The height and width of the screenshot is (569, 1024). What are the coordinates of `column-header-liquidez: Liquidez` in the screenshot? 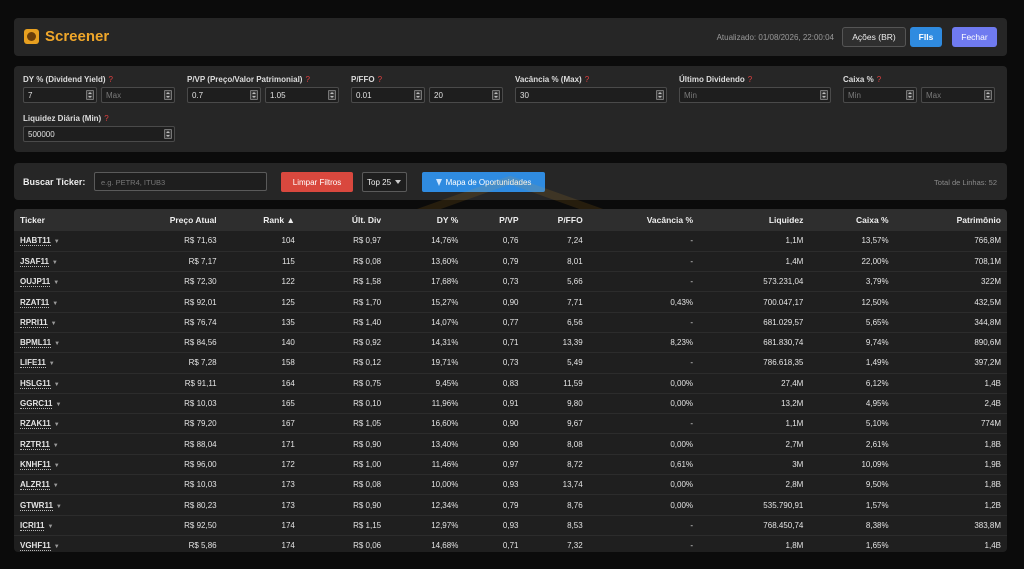 It's located at (754, 220).